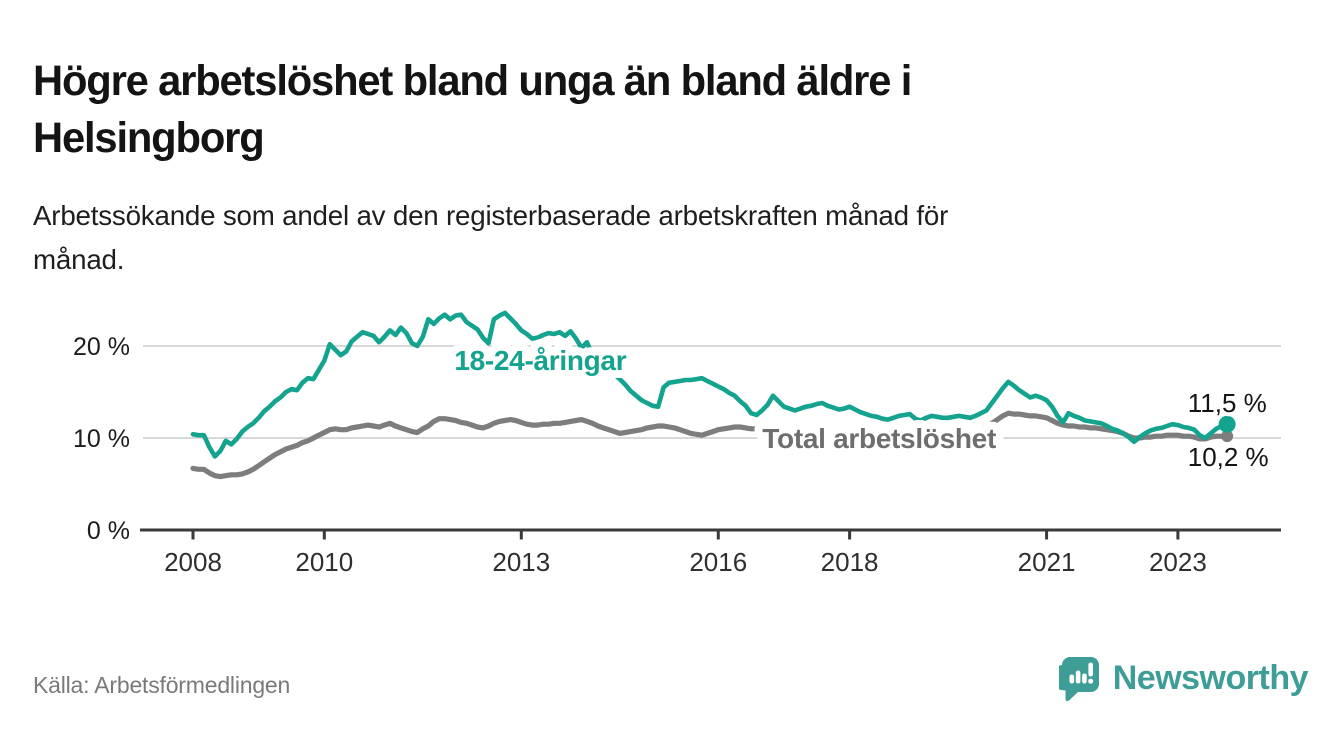 The image size is (1340, 734). I want to click on y-axis-label-0: 0 %, so click(108, 531).